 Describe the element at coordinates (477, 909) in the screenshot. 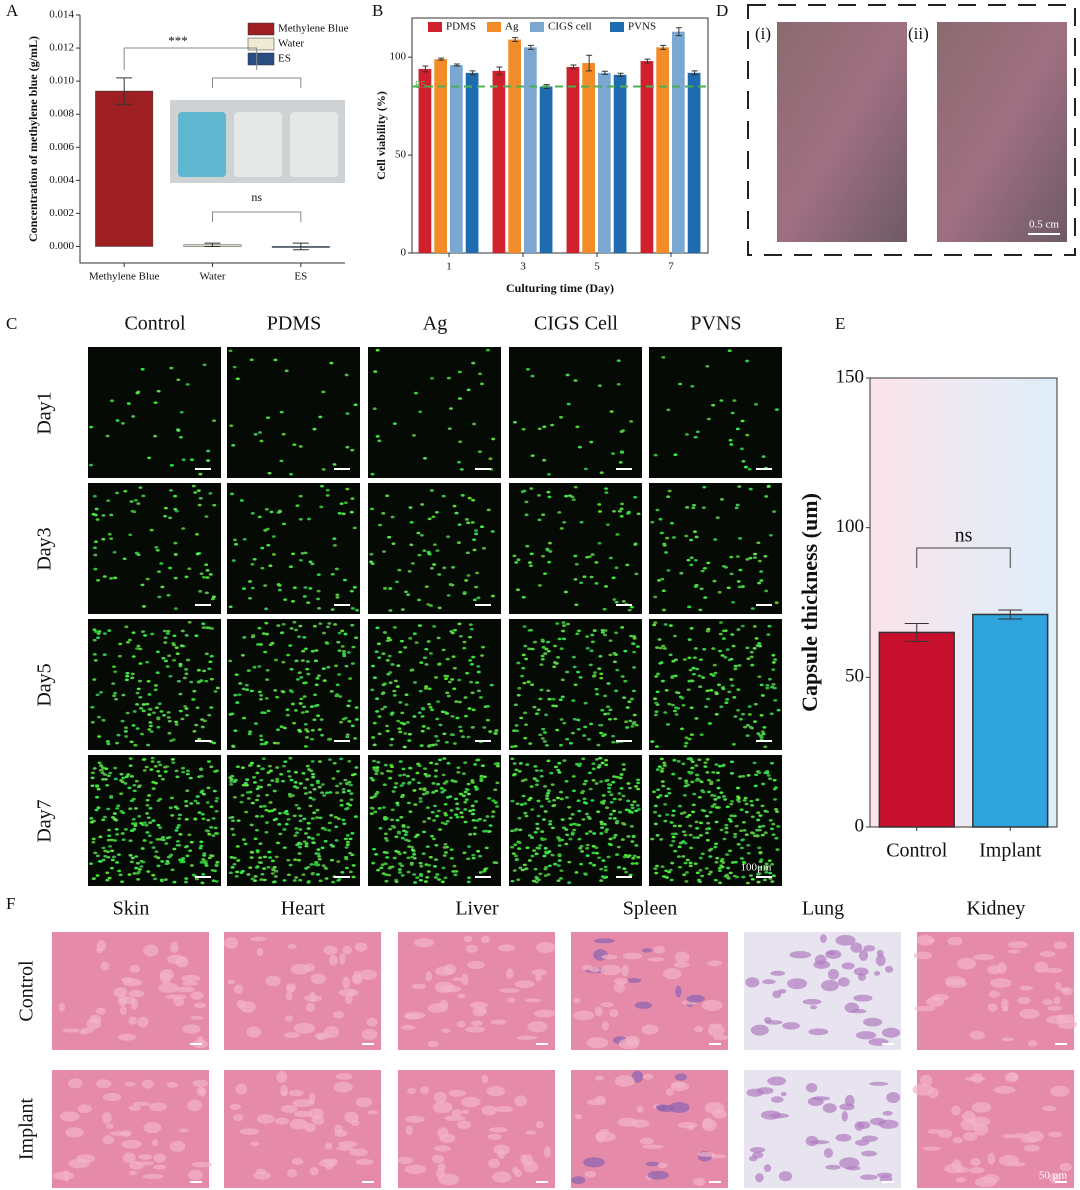

I see `column-header: Liver` at that location.